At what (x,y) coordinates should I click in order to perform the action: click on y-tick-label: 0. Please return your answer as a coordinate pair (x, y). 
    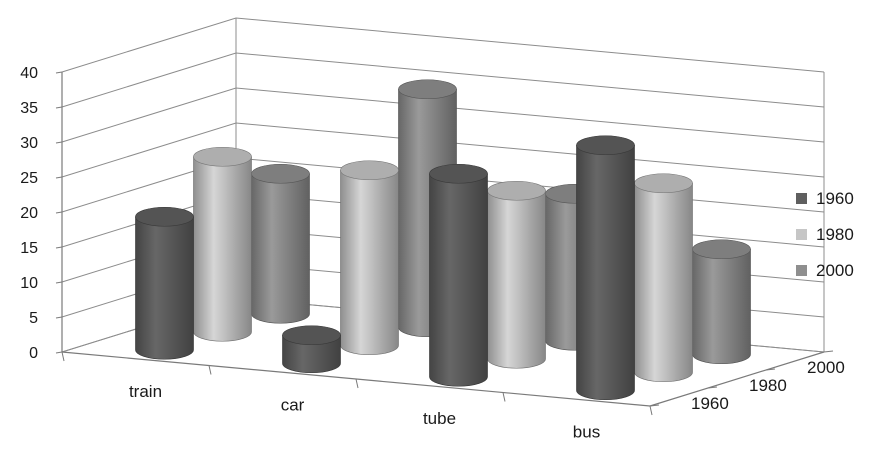
    Looking at the image, I should click on (33, 353).